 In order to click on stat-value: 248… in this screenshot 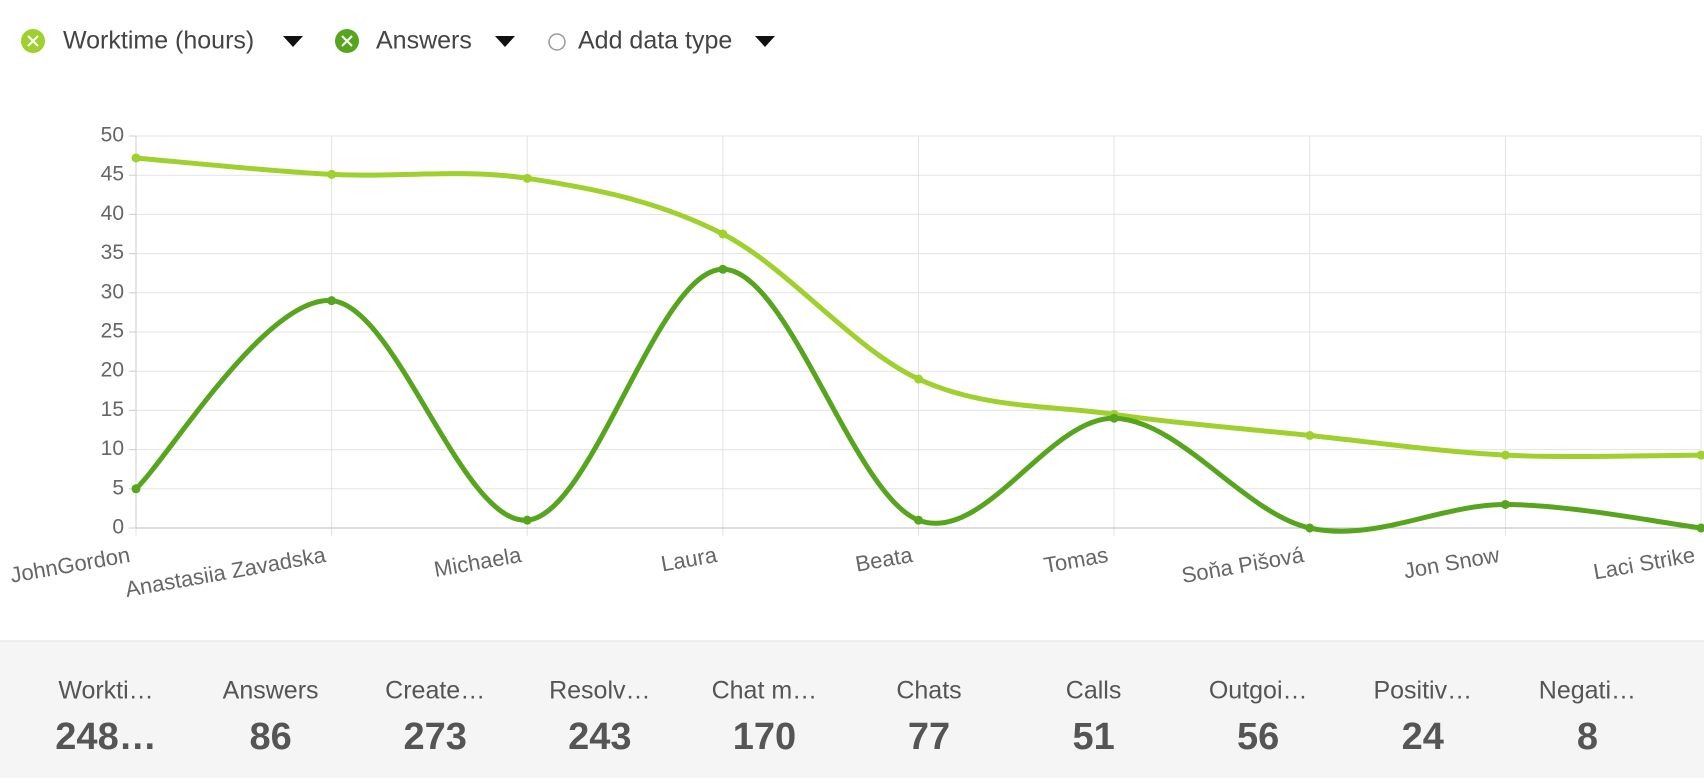, I will do `click(105, 737)`.